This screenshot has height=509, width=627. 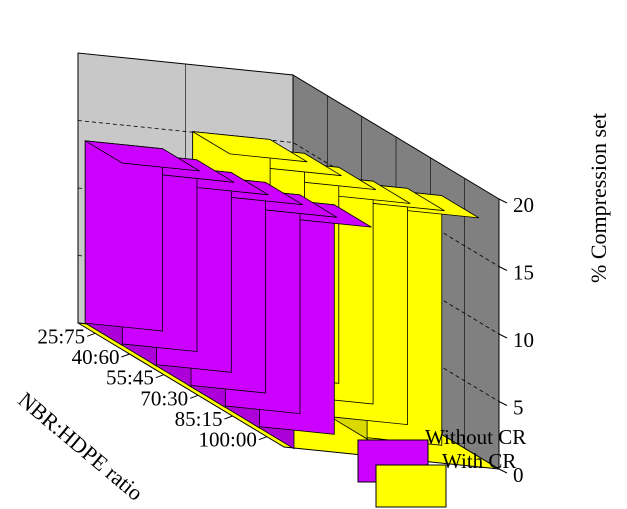 What do you see at coordinates (61, 336) in the screenshot?
I see `x-tick-label-25-75: 25:75` at bounding box center [61, 336].